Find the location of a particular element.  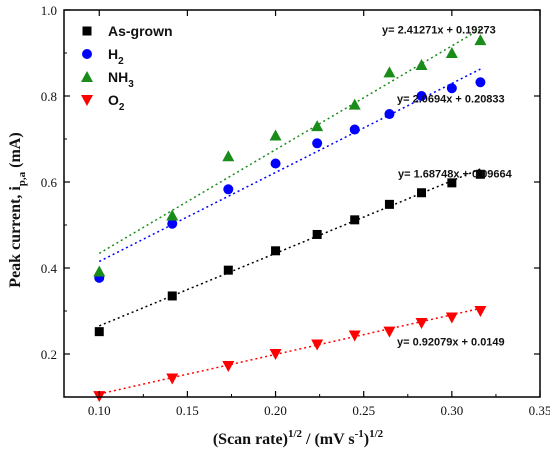

x-tick-label: 0.10 is located at coordinates (99, 410).